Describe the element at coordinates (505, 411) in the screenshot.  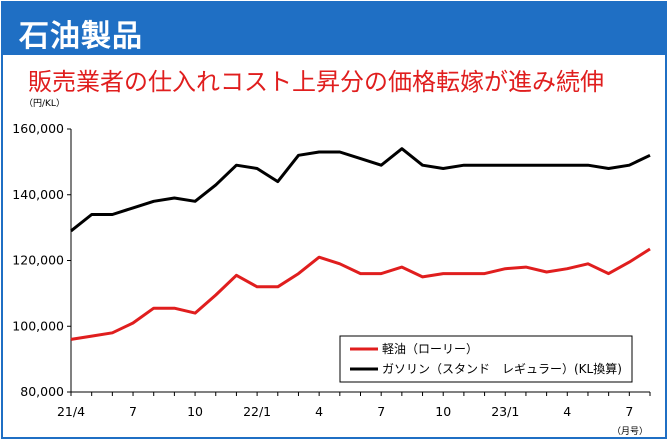
I see `x-tick-label: 23/1` at that location.